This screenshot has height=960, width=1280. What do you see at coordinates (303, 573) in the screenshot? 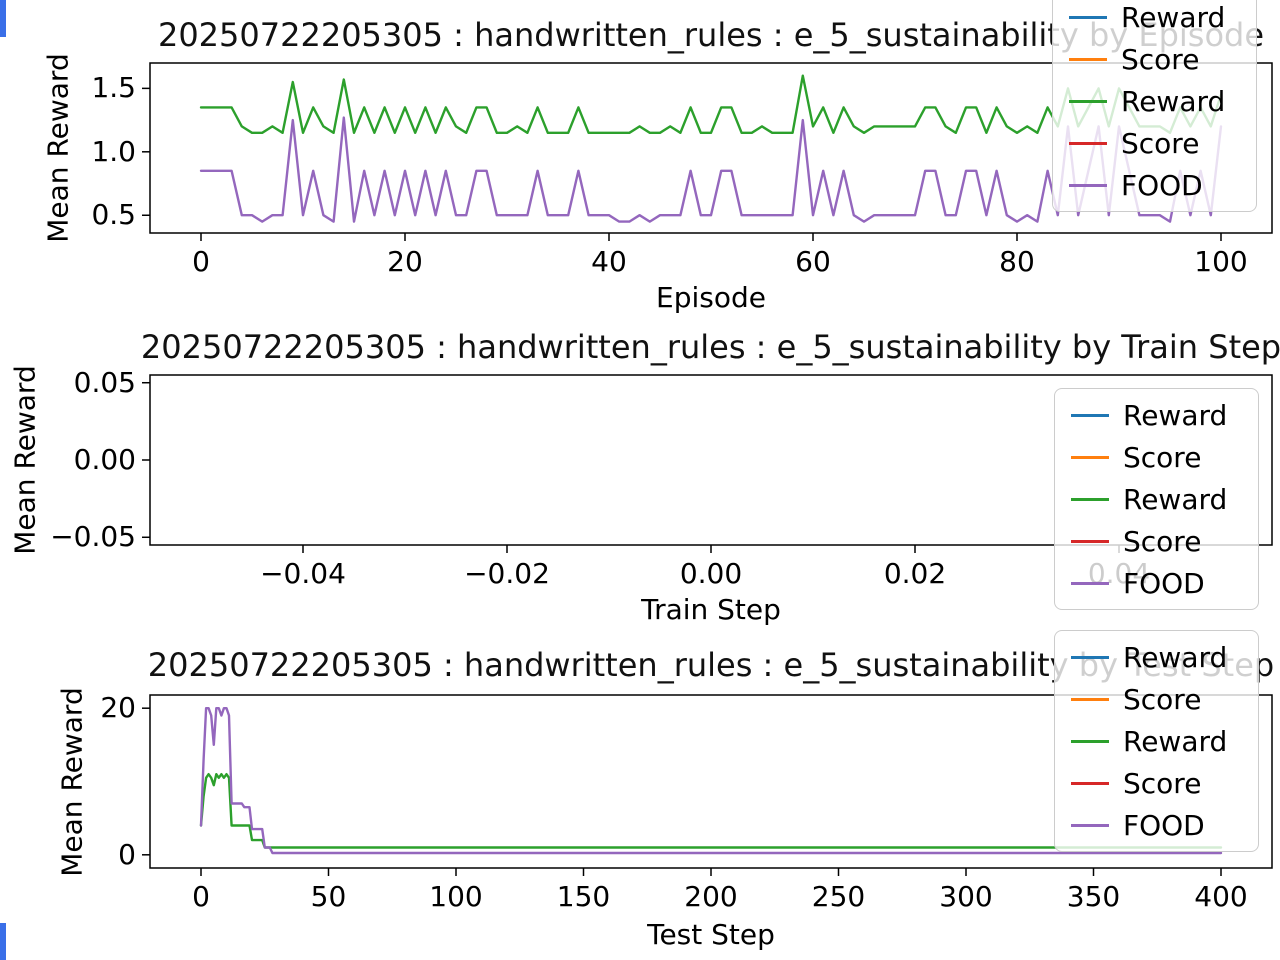
I see `x-tick-label: −0.04` at bounding box center [303, 573].